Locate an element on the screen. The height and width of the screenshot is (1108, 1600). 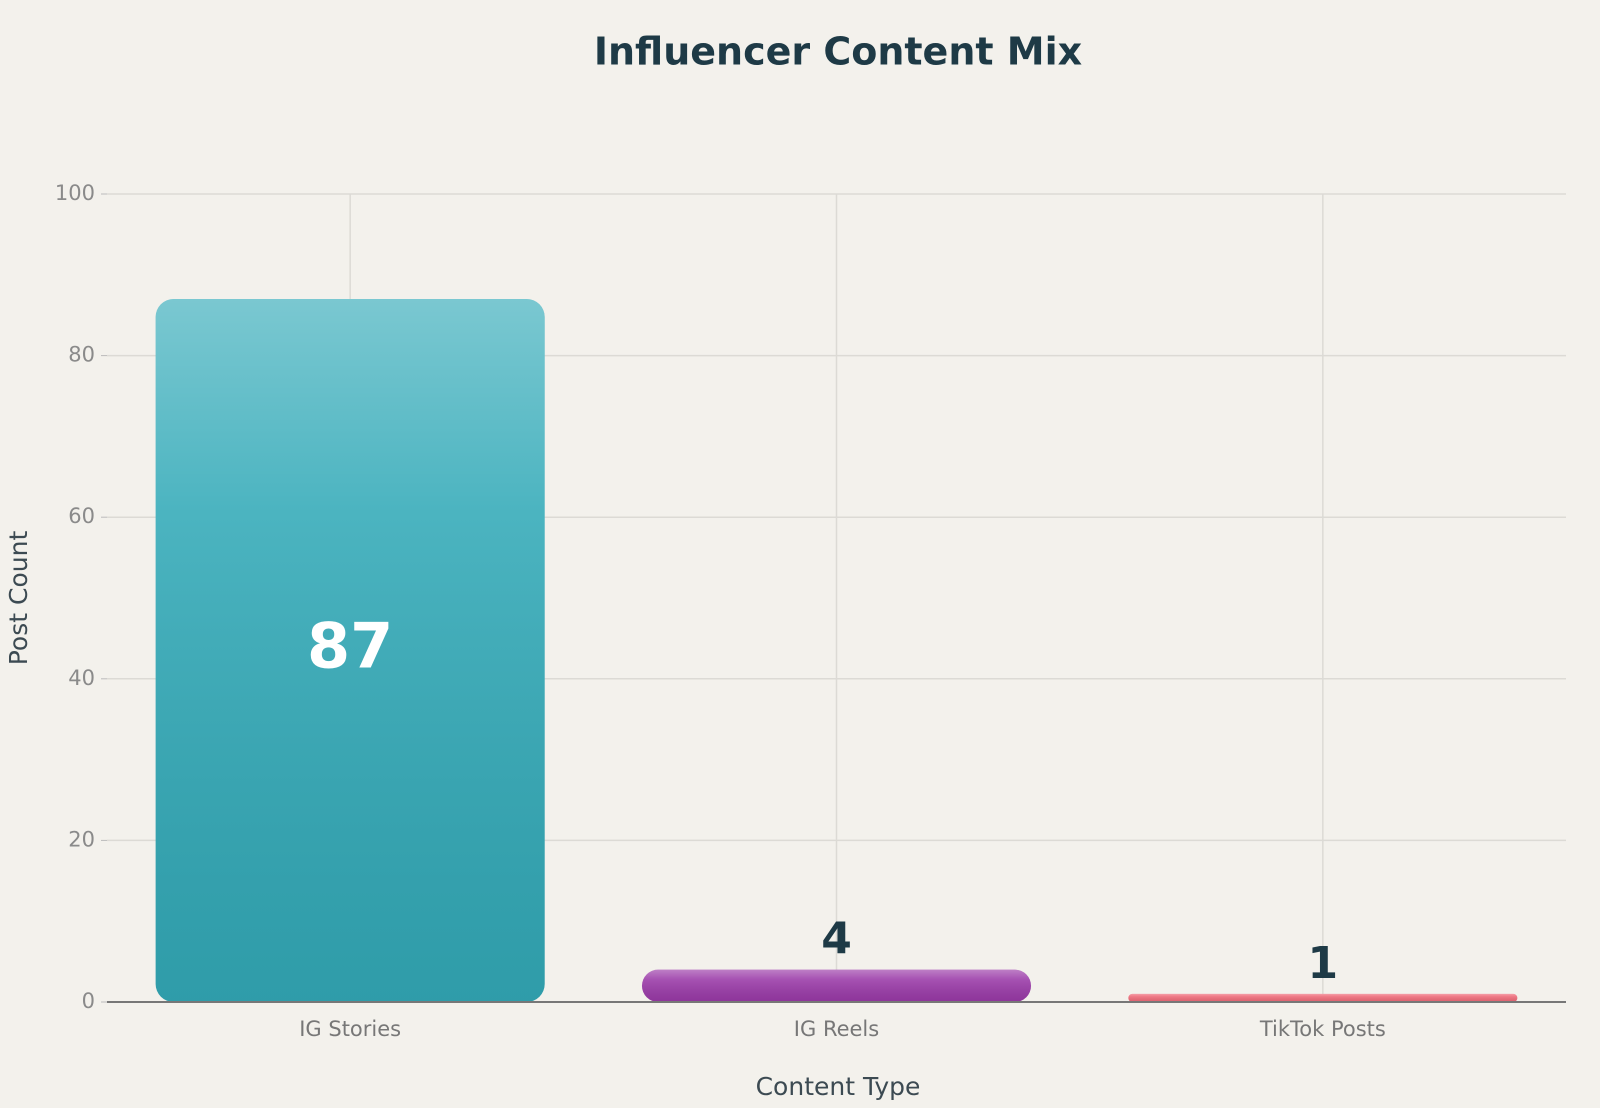
x-tick-label: IG Stories is located at coordinates (350, 1029).